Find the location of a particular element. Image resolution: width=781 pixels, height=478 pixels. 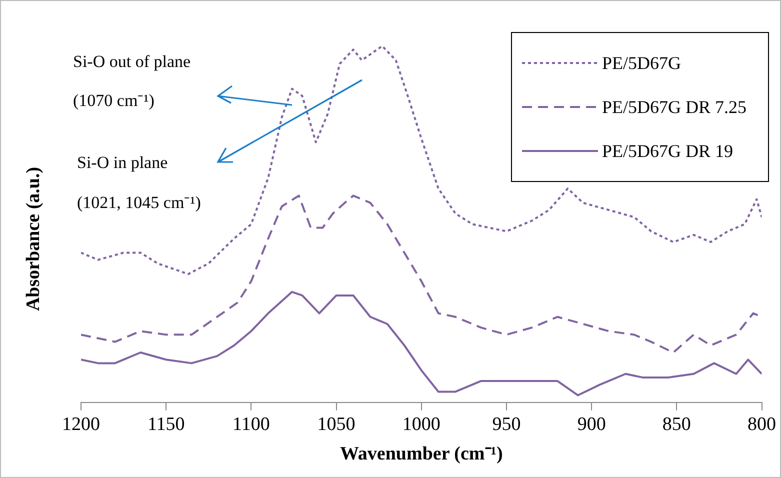

legend-label: PE/5D67G DR 19 is located at coordinates (668, 151).